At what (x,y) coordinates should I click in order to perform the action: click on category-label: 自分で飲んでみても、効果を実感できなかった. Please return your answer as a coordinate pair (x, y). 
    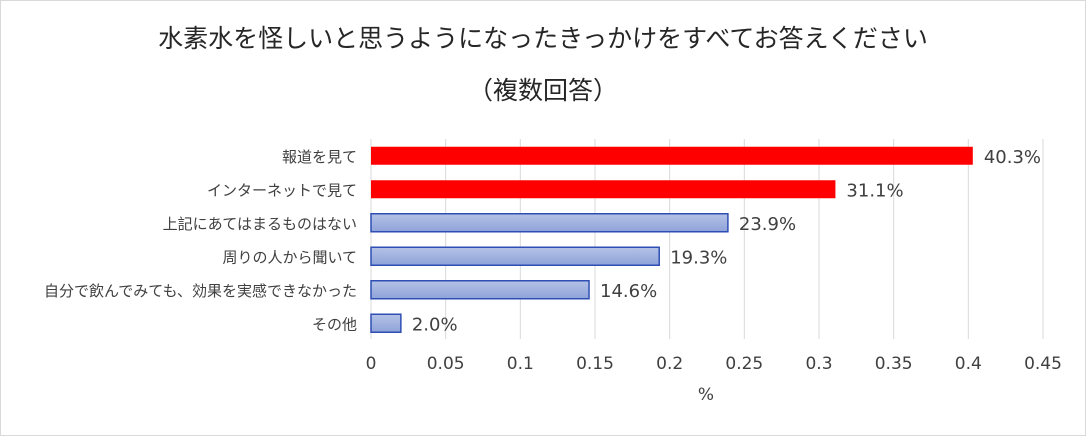
    Looking at the image, I should click on (200, 291).